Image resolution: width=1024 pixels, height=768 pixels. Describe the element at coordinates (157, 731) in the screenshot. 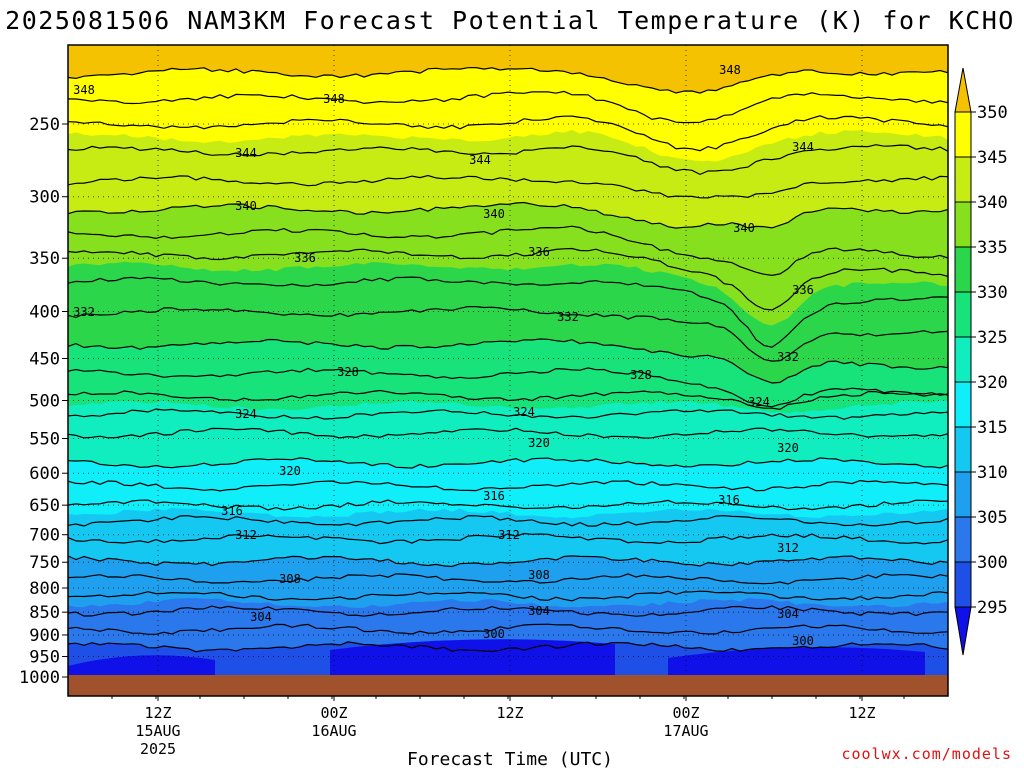

I see `x-tick-label: 15AUG` at that location.